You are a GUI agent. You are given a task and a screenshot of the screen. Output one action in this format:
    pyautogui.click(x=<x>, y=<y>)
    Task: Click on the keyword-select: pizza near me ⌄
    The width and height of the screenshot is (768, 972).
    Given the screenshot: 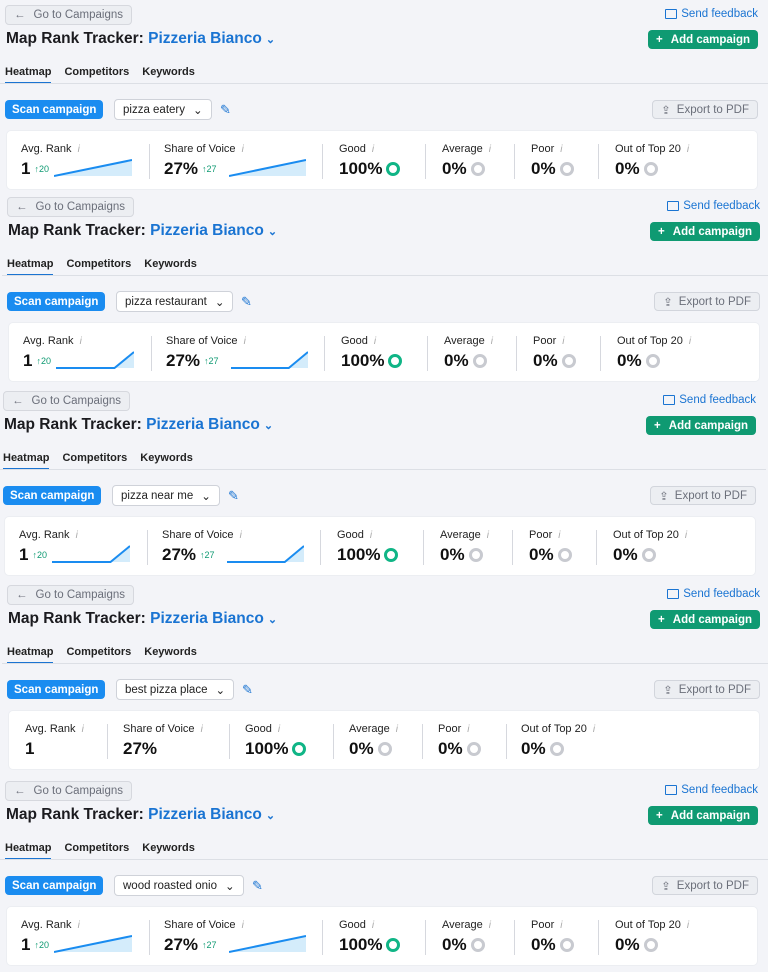 What is the action you would take?
    pyautogui.click(x=166, y=495)
    